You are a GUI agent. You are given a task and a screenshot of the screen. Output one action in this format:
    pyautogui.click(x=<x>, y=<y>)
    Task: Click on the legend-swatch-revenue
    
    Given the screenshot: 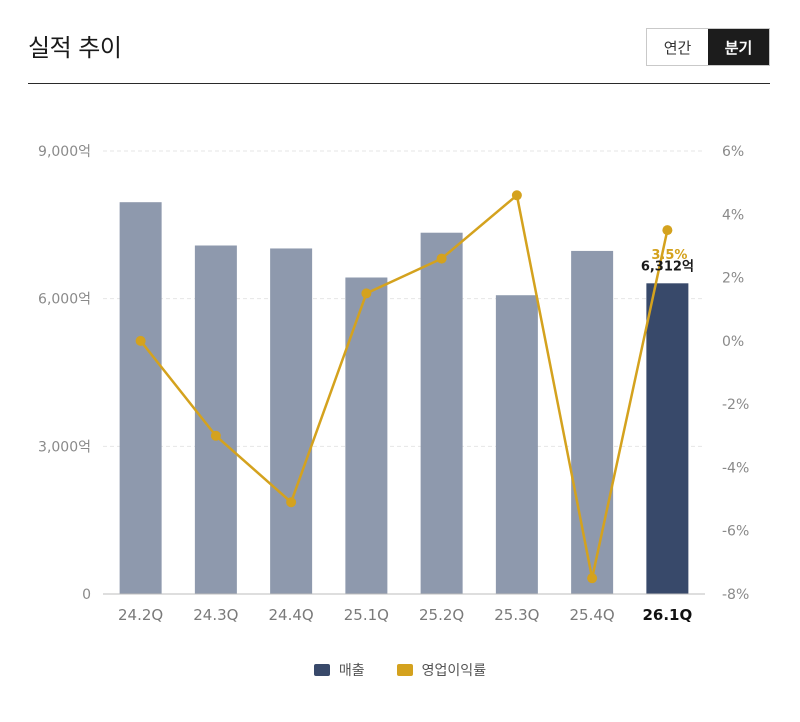 What is the action you would take?
    pyautogui.click(x=321, y=670)
    